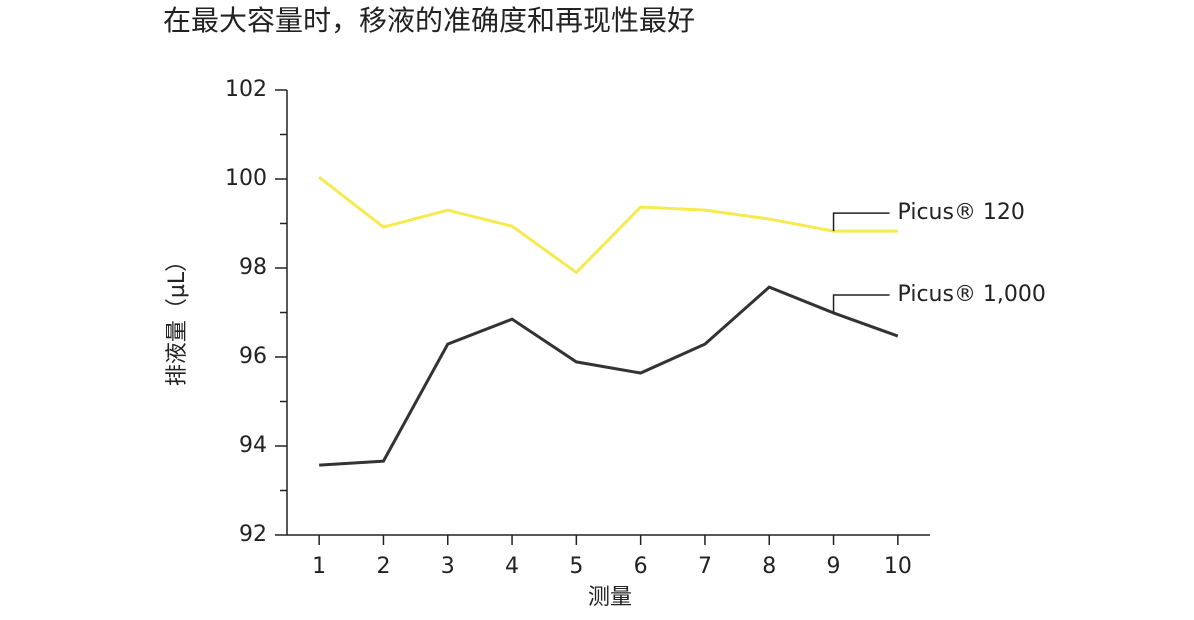  What do you see at coordinates (383, 566) in the screenshot?
I see `x-tick-label: 2` at bounding box center [383, 566].